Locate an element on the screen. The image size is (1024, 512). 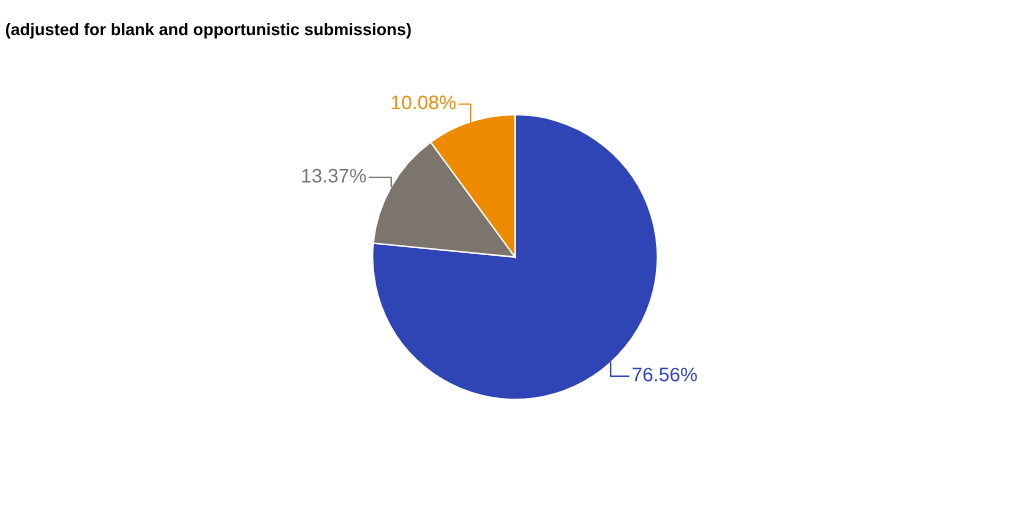
data-label: 76.56% is located at coordinates (664, 374).